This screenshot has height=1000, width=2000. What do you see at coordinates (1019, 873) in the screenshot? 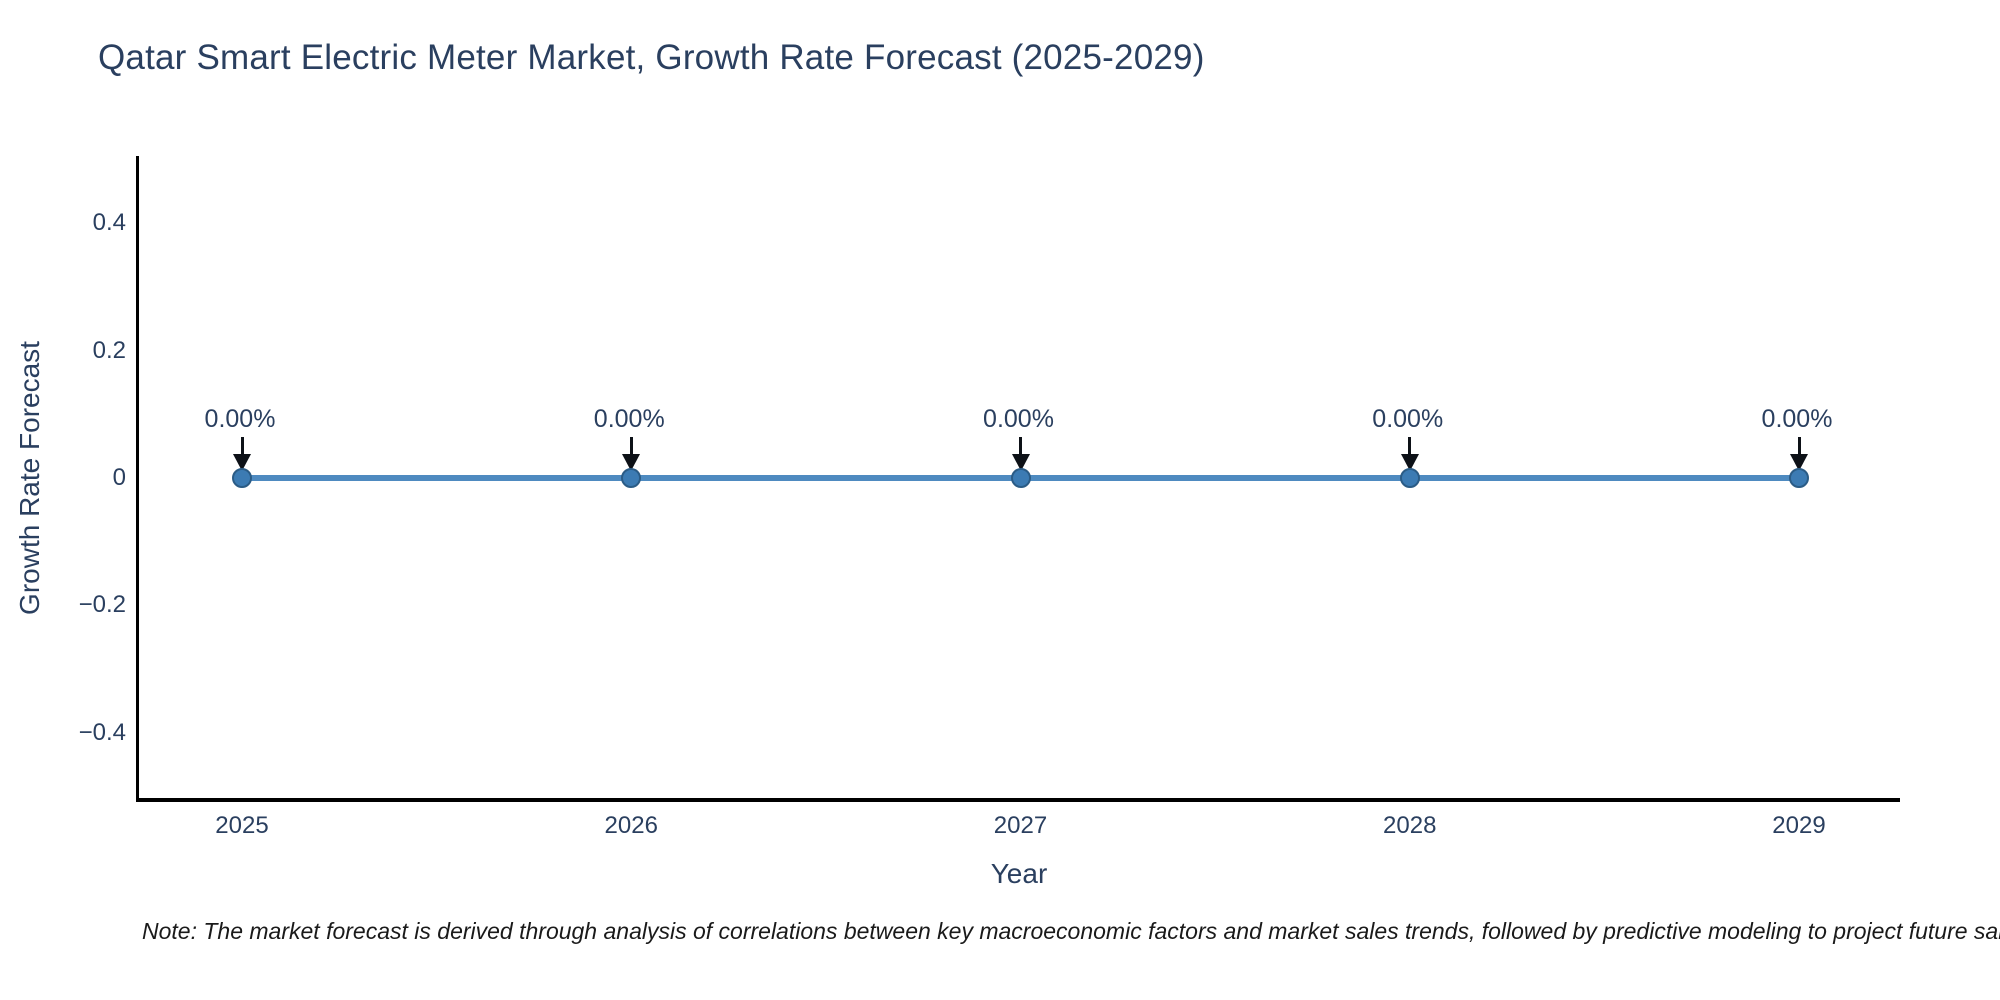
I see `x-axis-title: Year` at bounding box center [1019, 873].